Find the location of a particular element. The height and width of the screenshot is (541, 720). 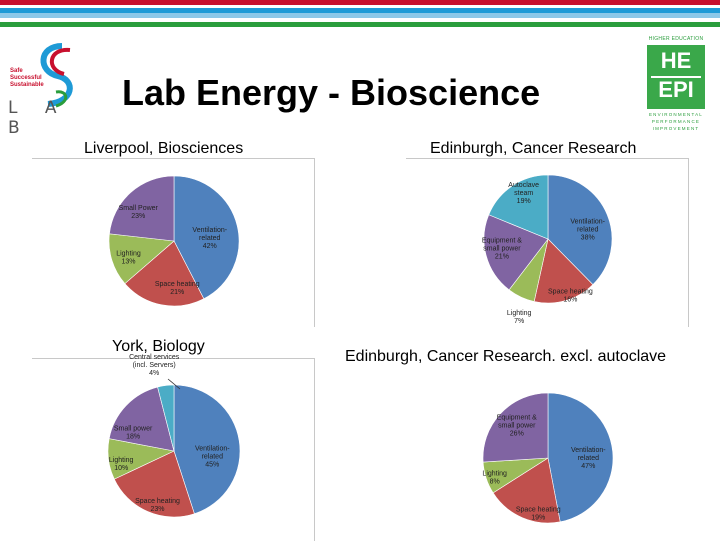

caption-york: York, Biology is located at coordinates (158, 346).